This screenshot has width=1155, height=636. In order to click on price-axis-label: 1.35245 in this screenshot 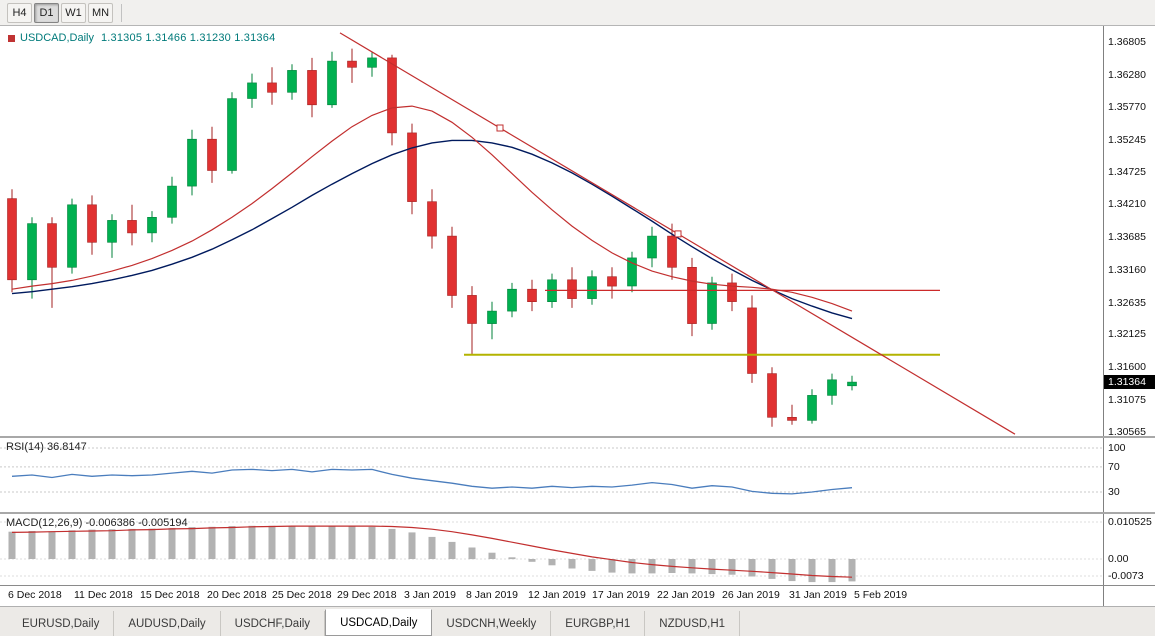, I will do `click(1127, 140)`.